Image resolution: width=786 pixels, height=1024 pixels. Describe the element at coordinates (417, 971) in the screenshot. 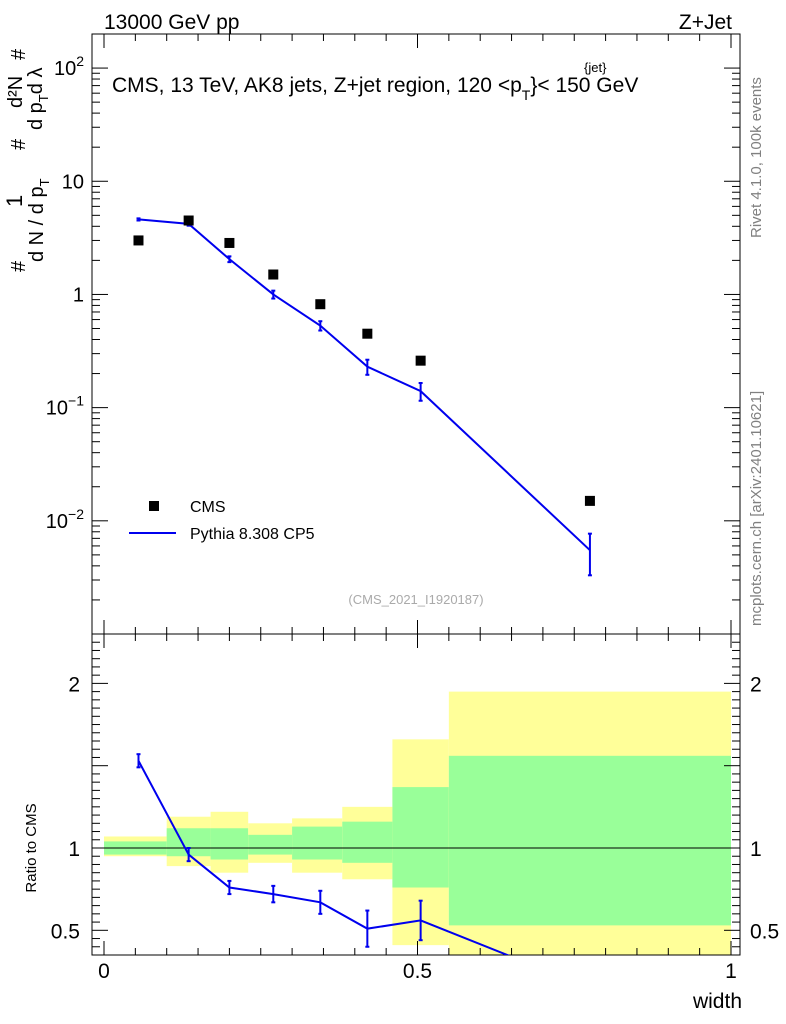

I see `x-tick-label-1: 0.5` at that location.